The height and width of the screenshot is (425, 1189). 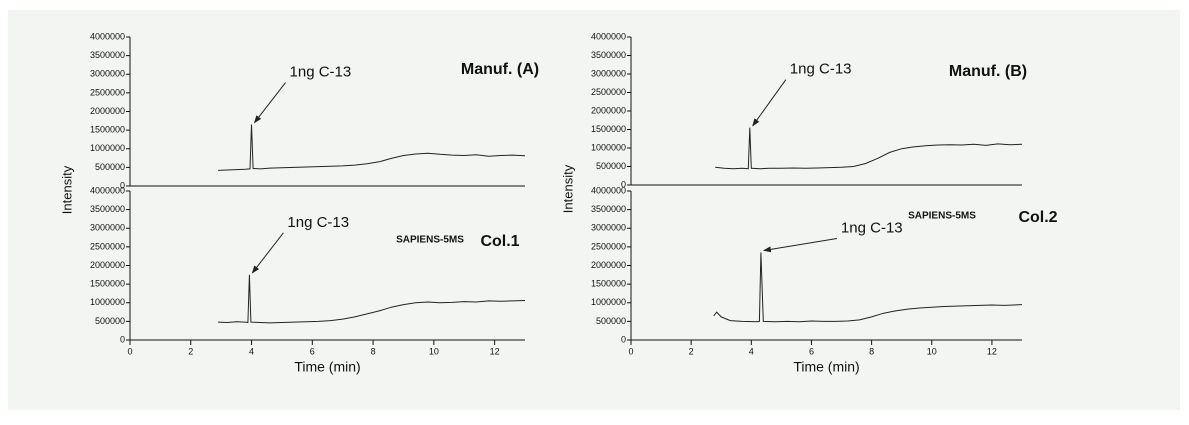 What do you see at coordinates (499, 241) in the screenshot?
I see `panel-label: Col.1` at bounding box center [499, 241].